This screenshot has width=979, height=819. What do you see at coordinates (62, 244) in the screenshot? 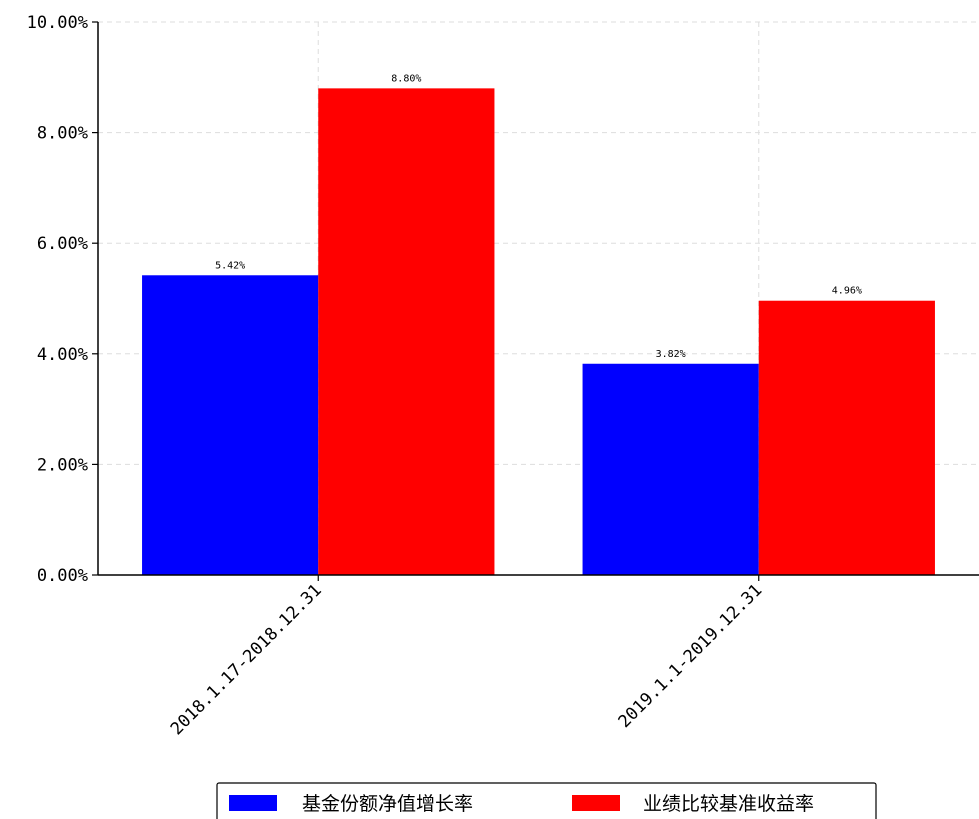
I see `y-tick-label: 6.00%` at bounding box center [62, 244].